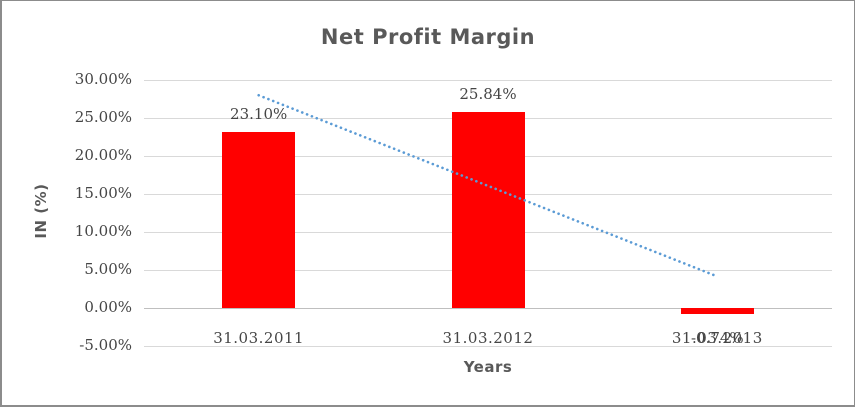 The height and width of the screenshot is (407, 855). What do you see at coordinates (488, 93) in the screenshot?
I see `bar-data-label: 25.84%` at bounding box center [488, 93].